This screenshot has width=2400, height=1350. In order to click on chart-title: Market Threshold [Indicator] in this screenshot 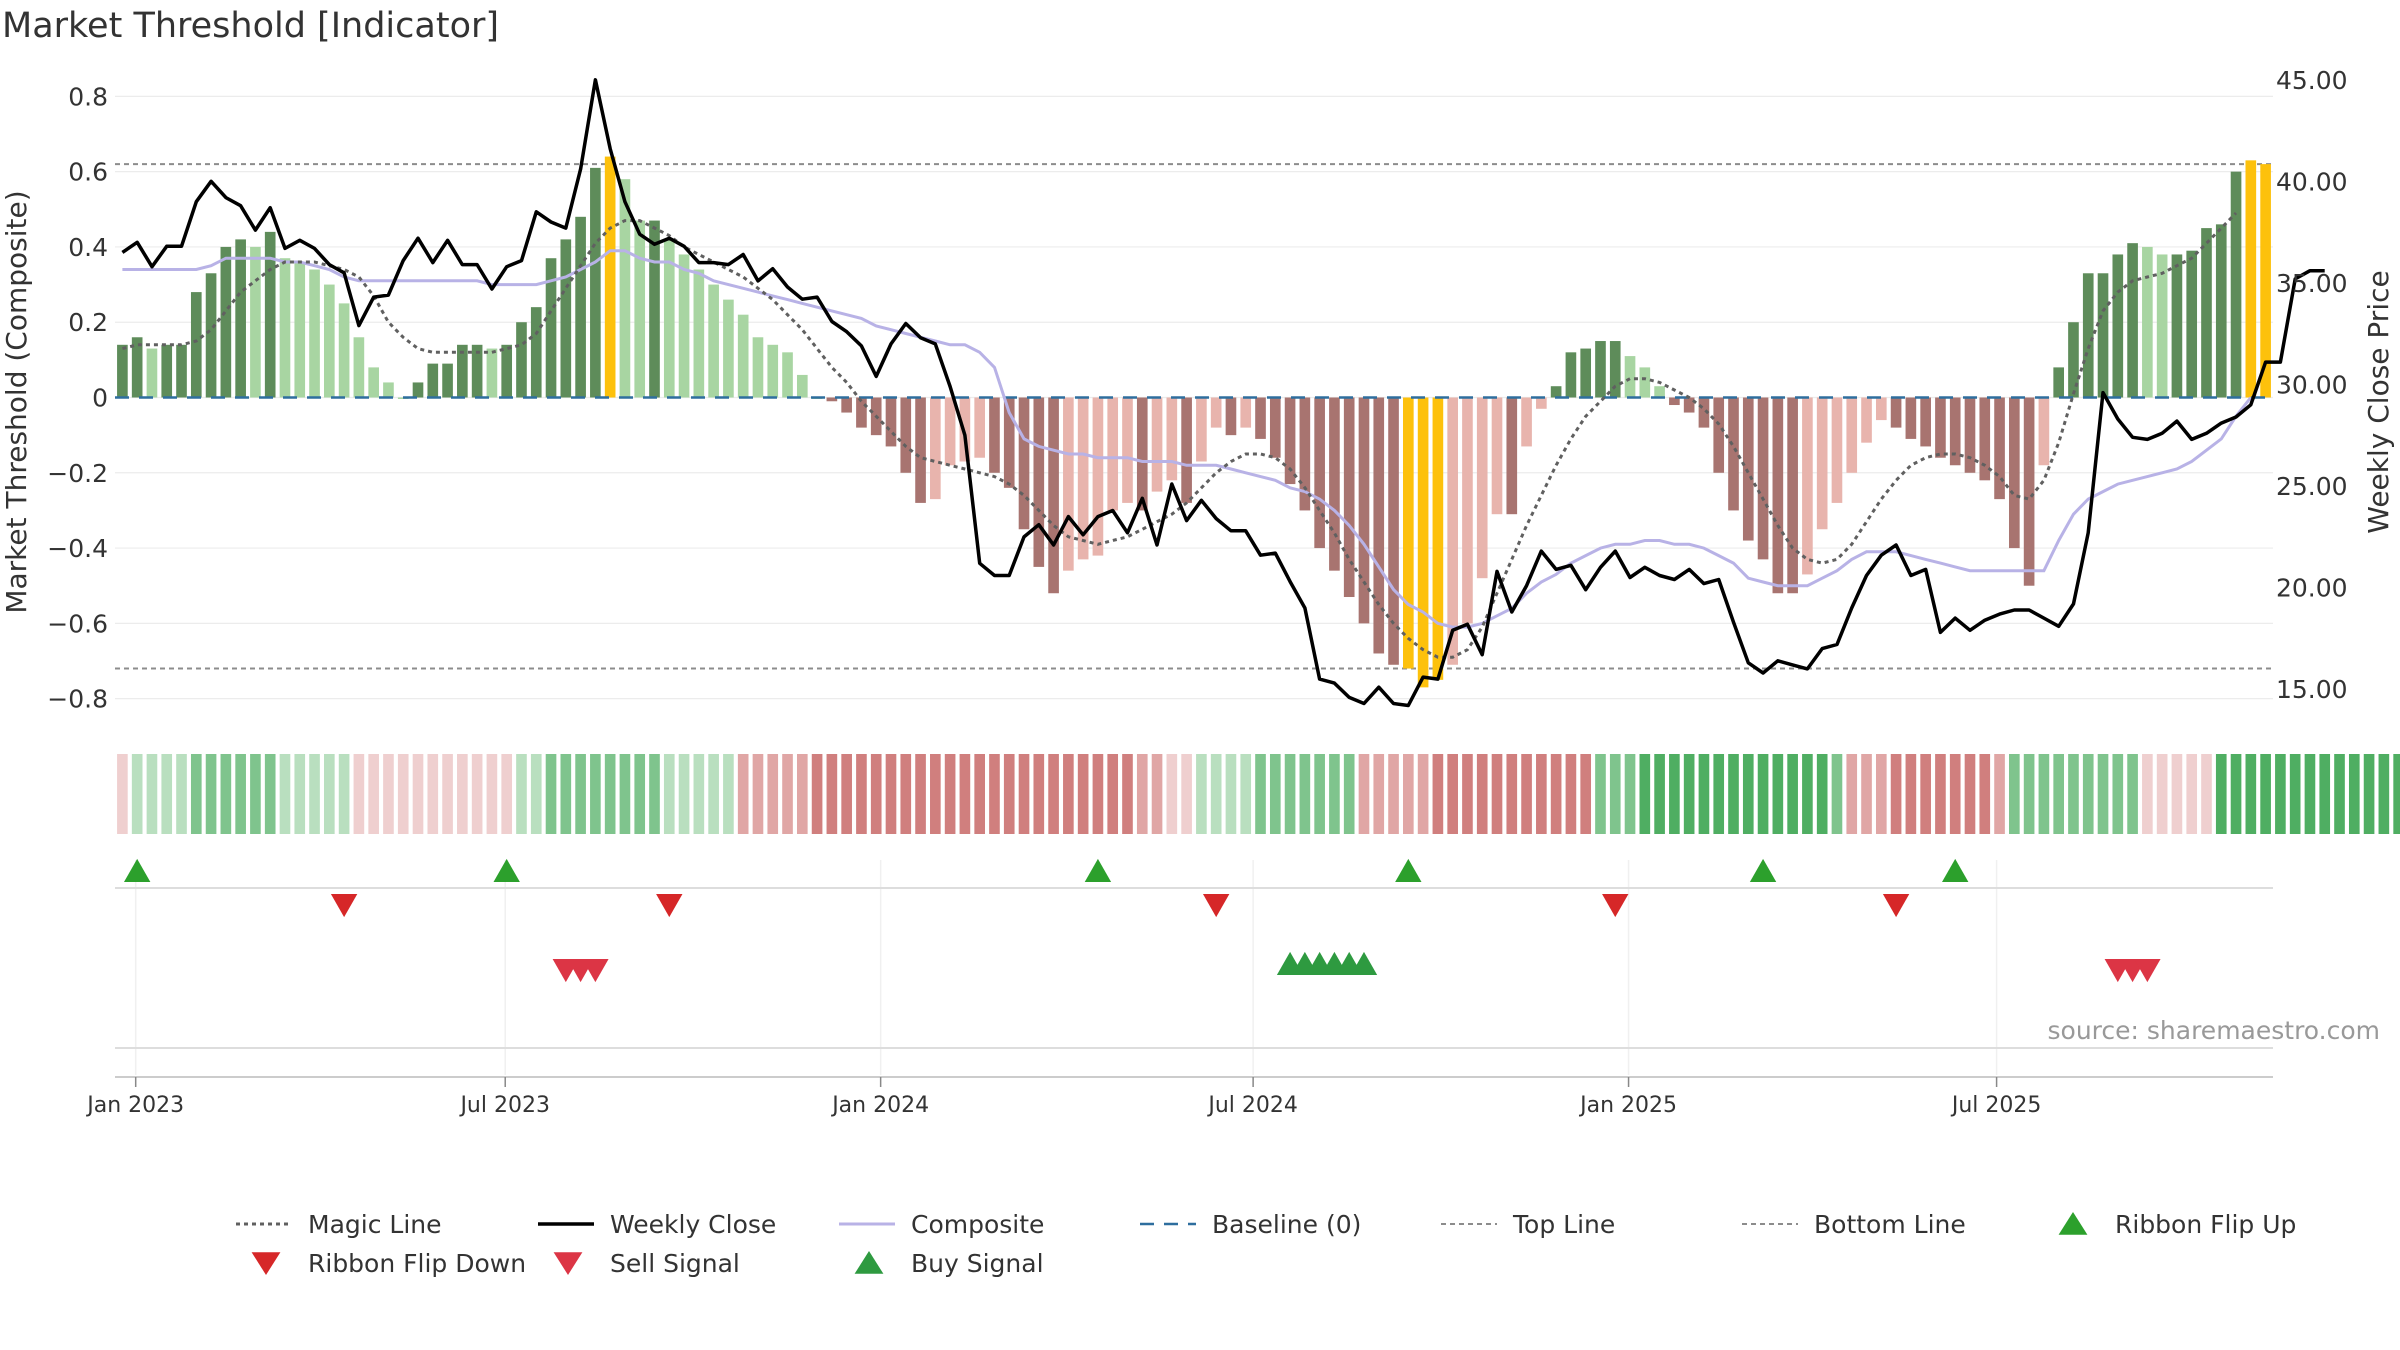, I will do `click(250, 26)`.